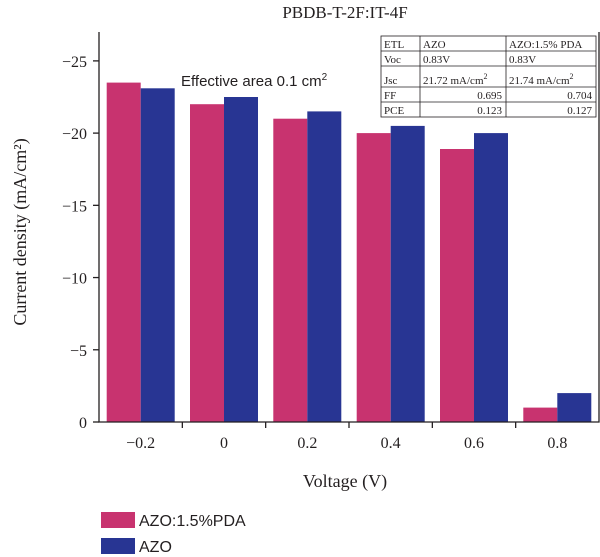  What do you see at coordinates (390, 96) in the screenshot?
I see `table-cell: FF` at bounding box center [390, 96].